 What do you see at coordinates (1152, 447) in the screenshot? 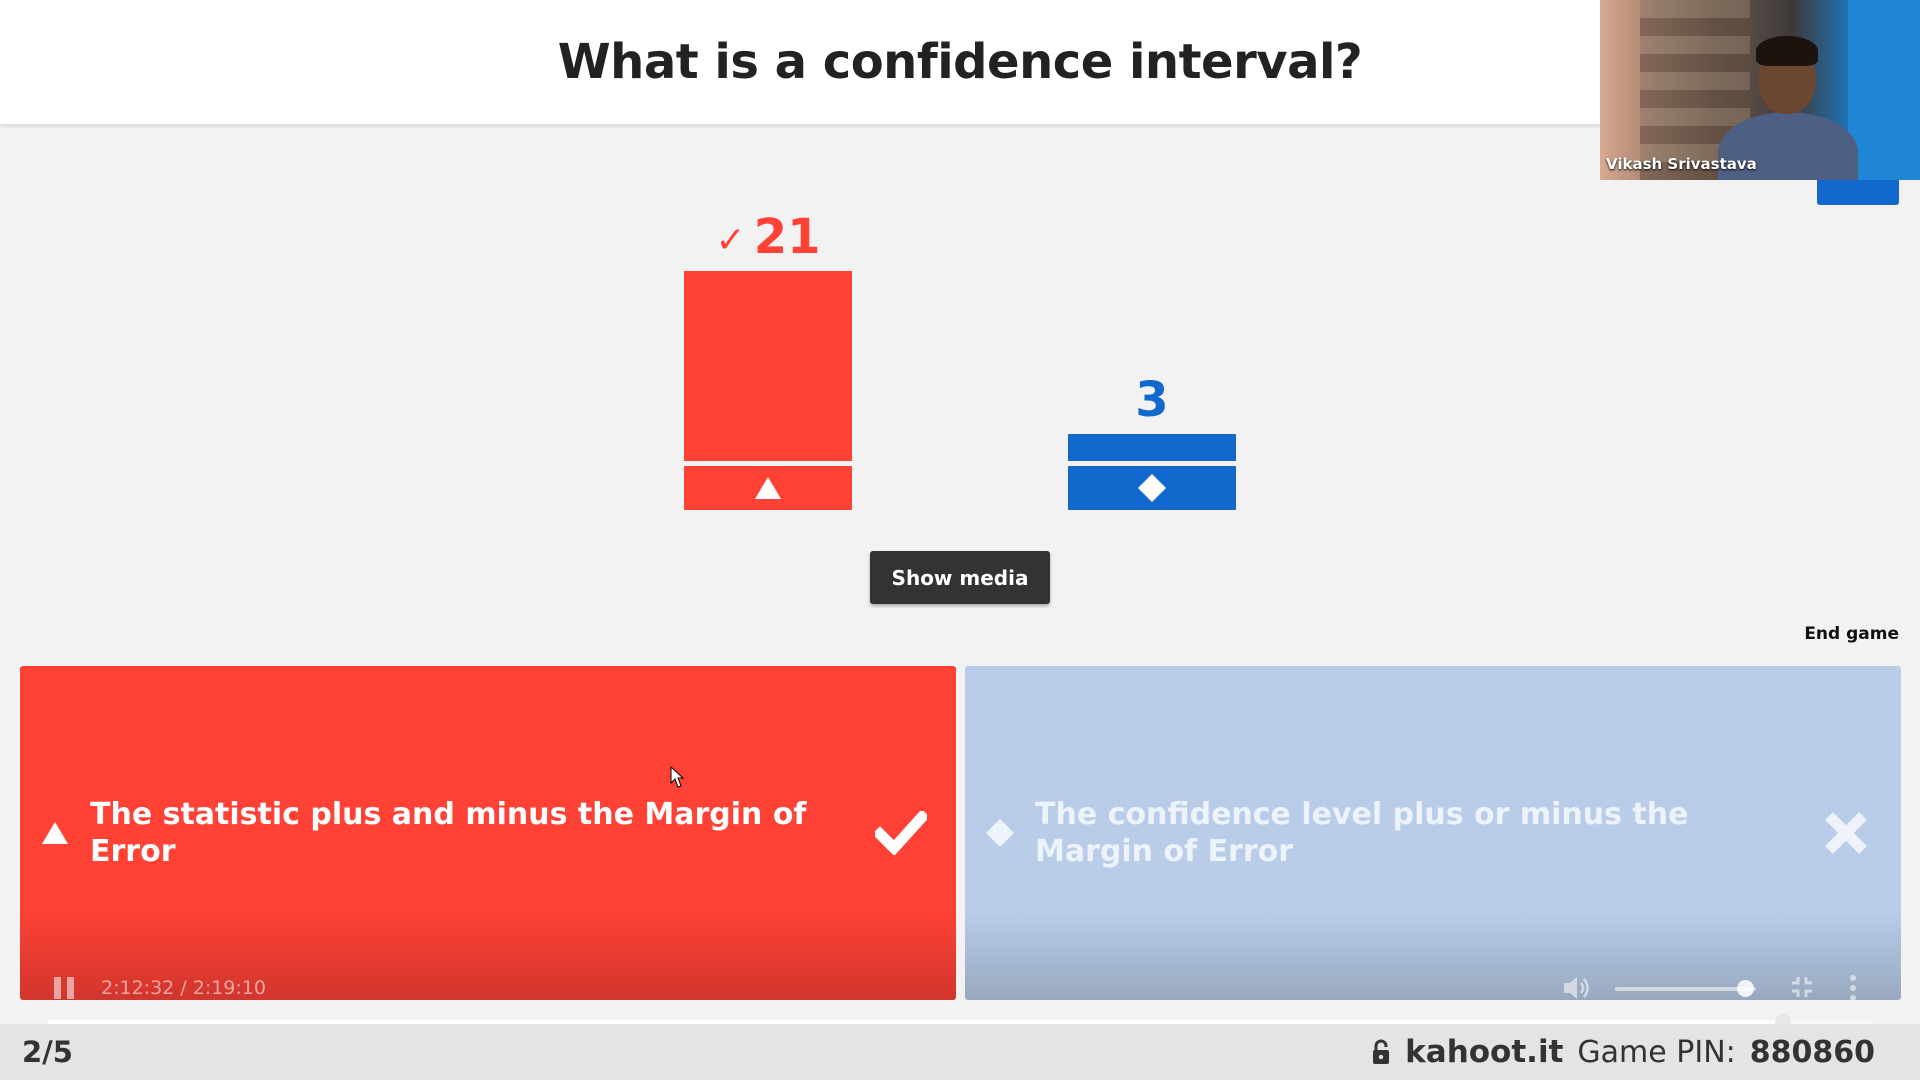
I see `bar-b` at bounding box center [1152, 447].